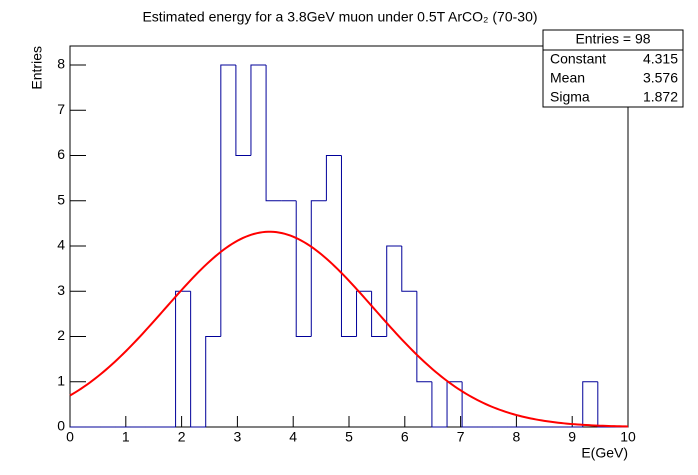 Image resolution: width=698 pixels, height=475 pixels. What do you see at coordinates (182, 437) in the screenshot?
I see `x-tick-label: 2` at bounding box center [182, 437].